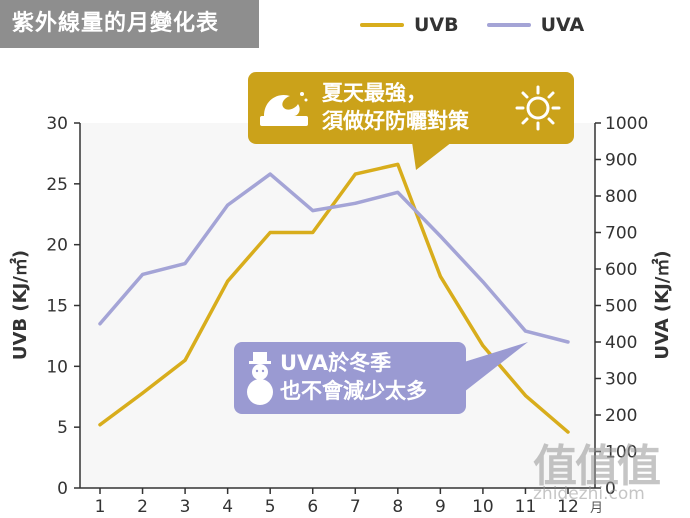 Image resolution: width=690 pixels, height=518 pixels. What do you see at coordinates (57, 185) in the screenshot?
I see `y-tick-label: 25` at bounding box center [57, 185].